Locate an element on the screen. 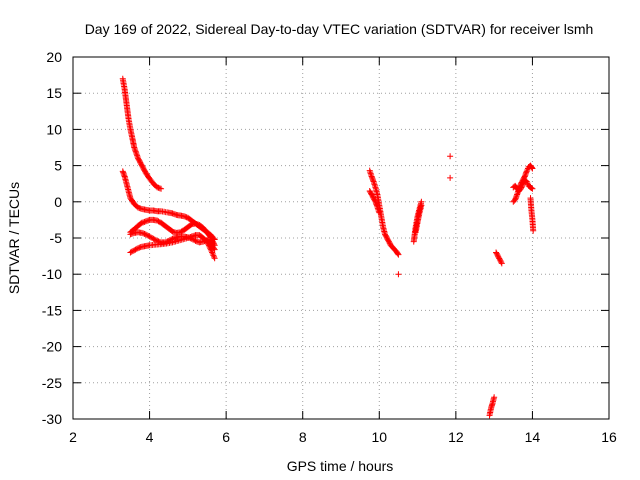  y-tick-label: -5 is located at coordinates (56, 238).